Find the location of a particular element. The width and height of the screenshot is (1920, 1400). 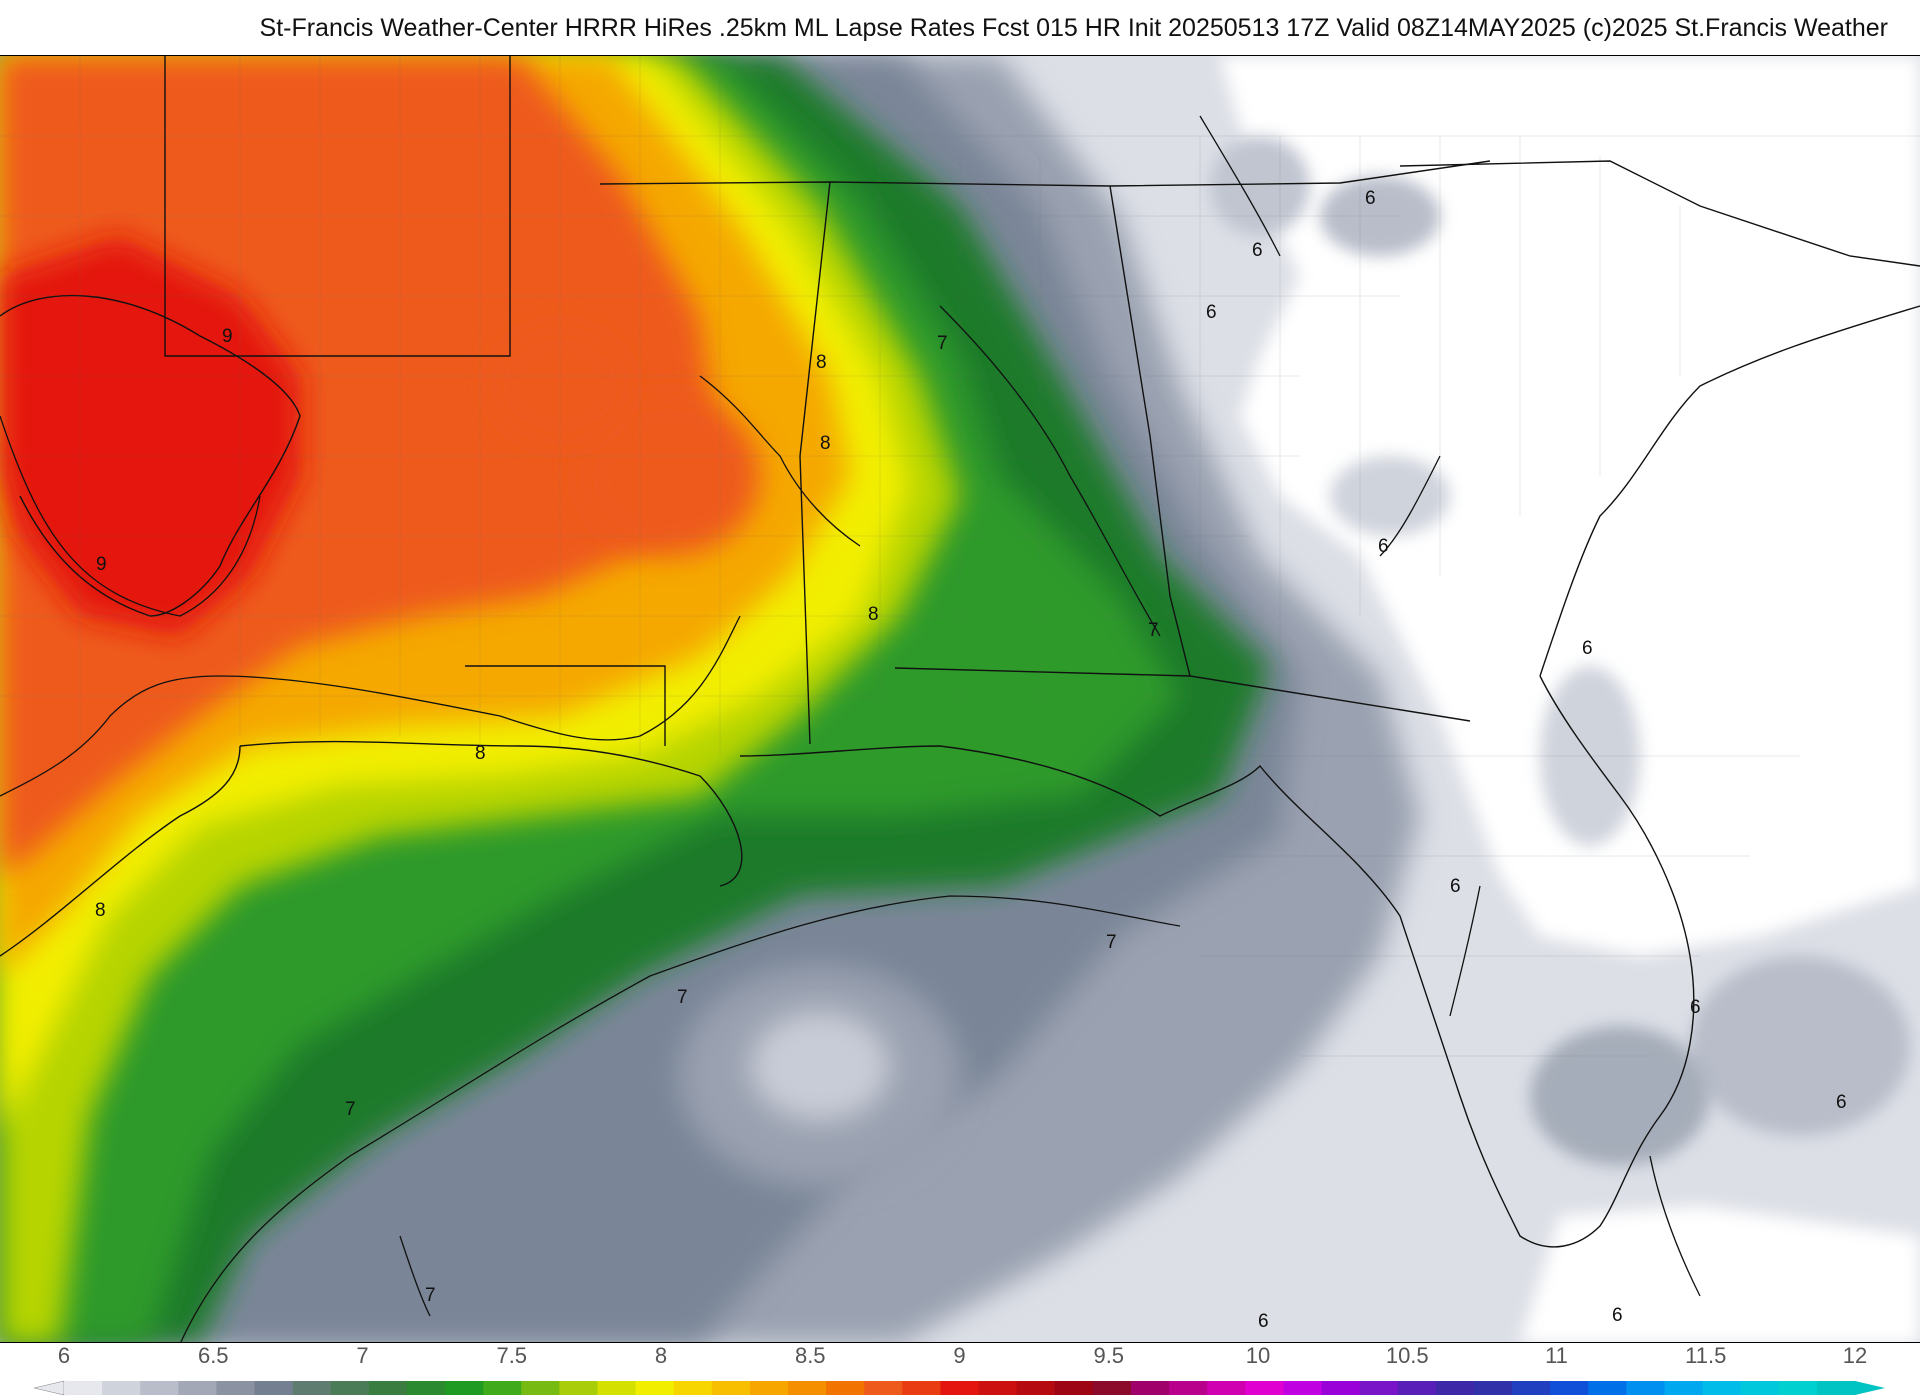

colorbar-tick-label: 10 is located at coordinates (1258, 1355).